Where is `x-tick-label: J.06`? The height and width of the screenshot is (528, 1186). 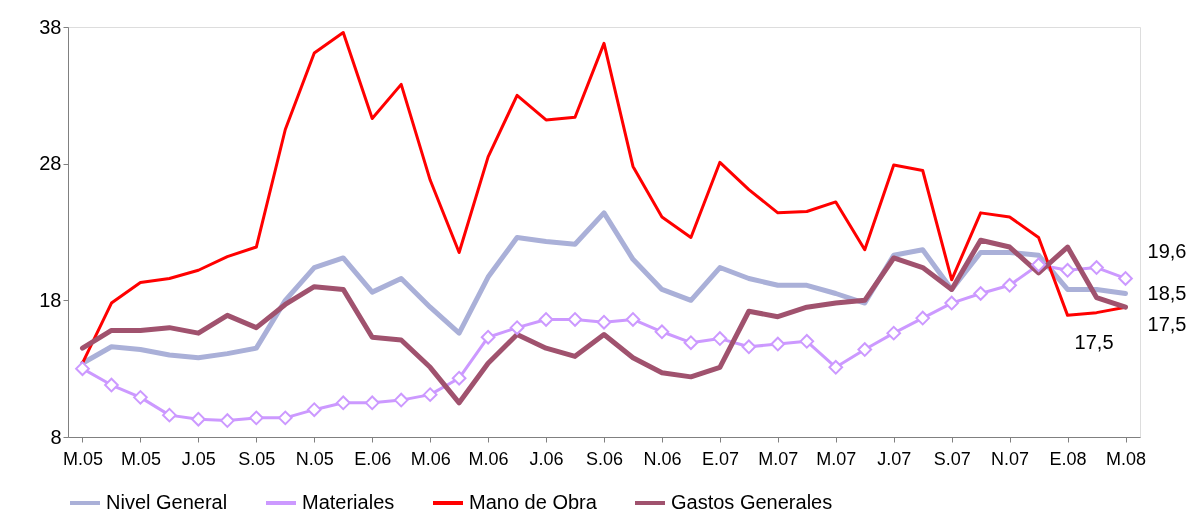 x-tick-label: J.06 is located at coordinates (546, 458).